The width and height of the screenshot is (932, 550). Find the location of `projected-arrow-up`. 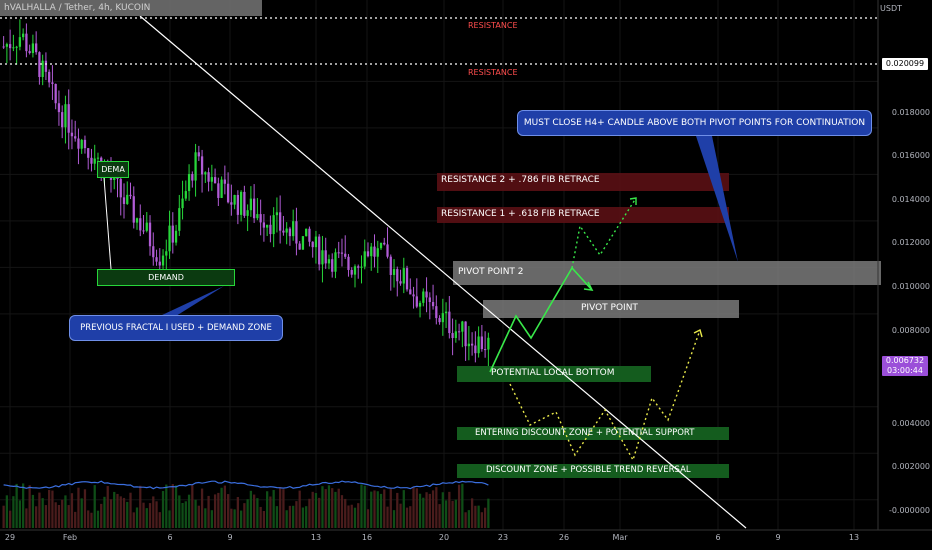

projected-arrow-up is located at coordinates (633, 201).